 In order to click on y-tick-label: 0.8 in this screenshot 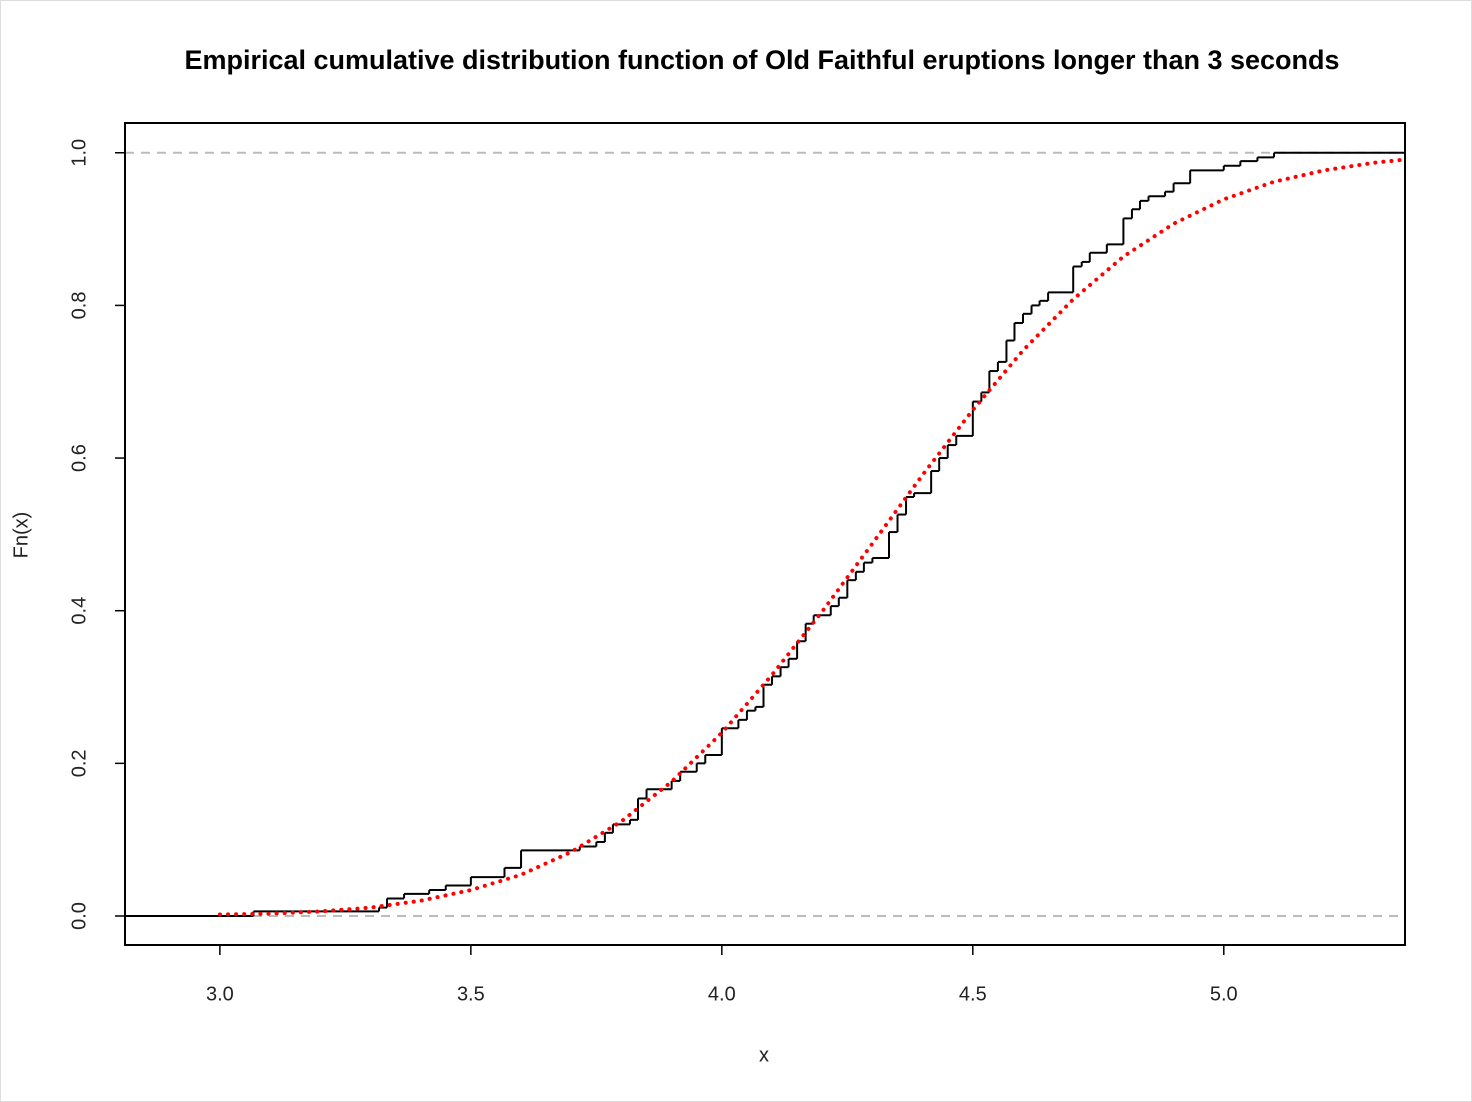, I will do `click(79, 306)`.